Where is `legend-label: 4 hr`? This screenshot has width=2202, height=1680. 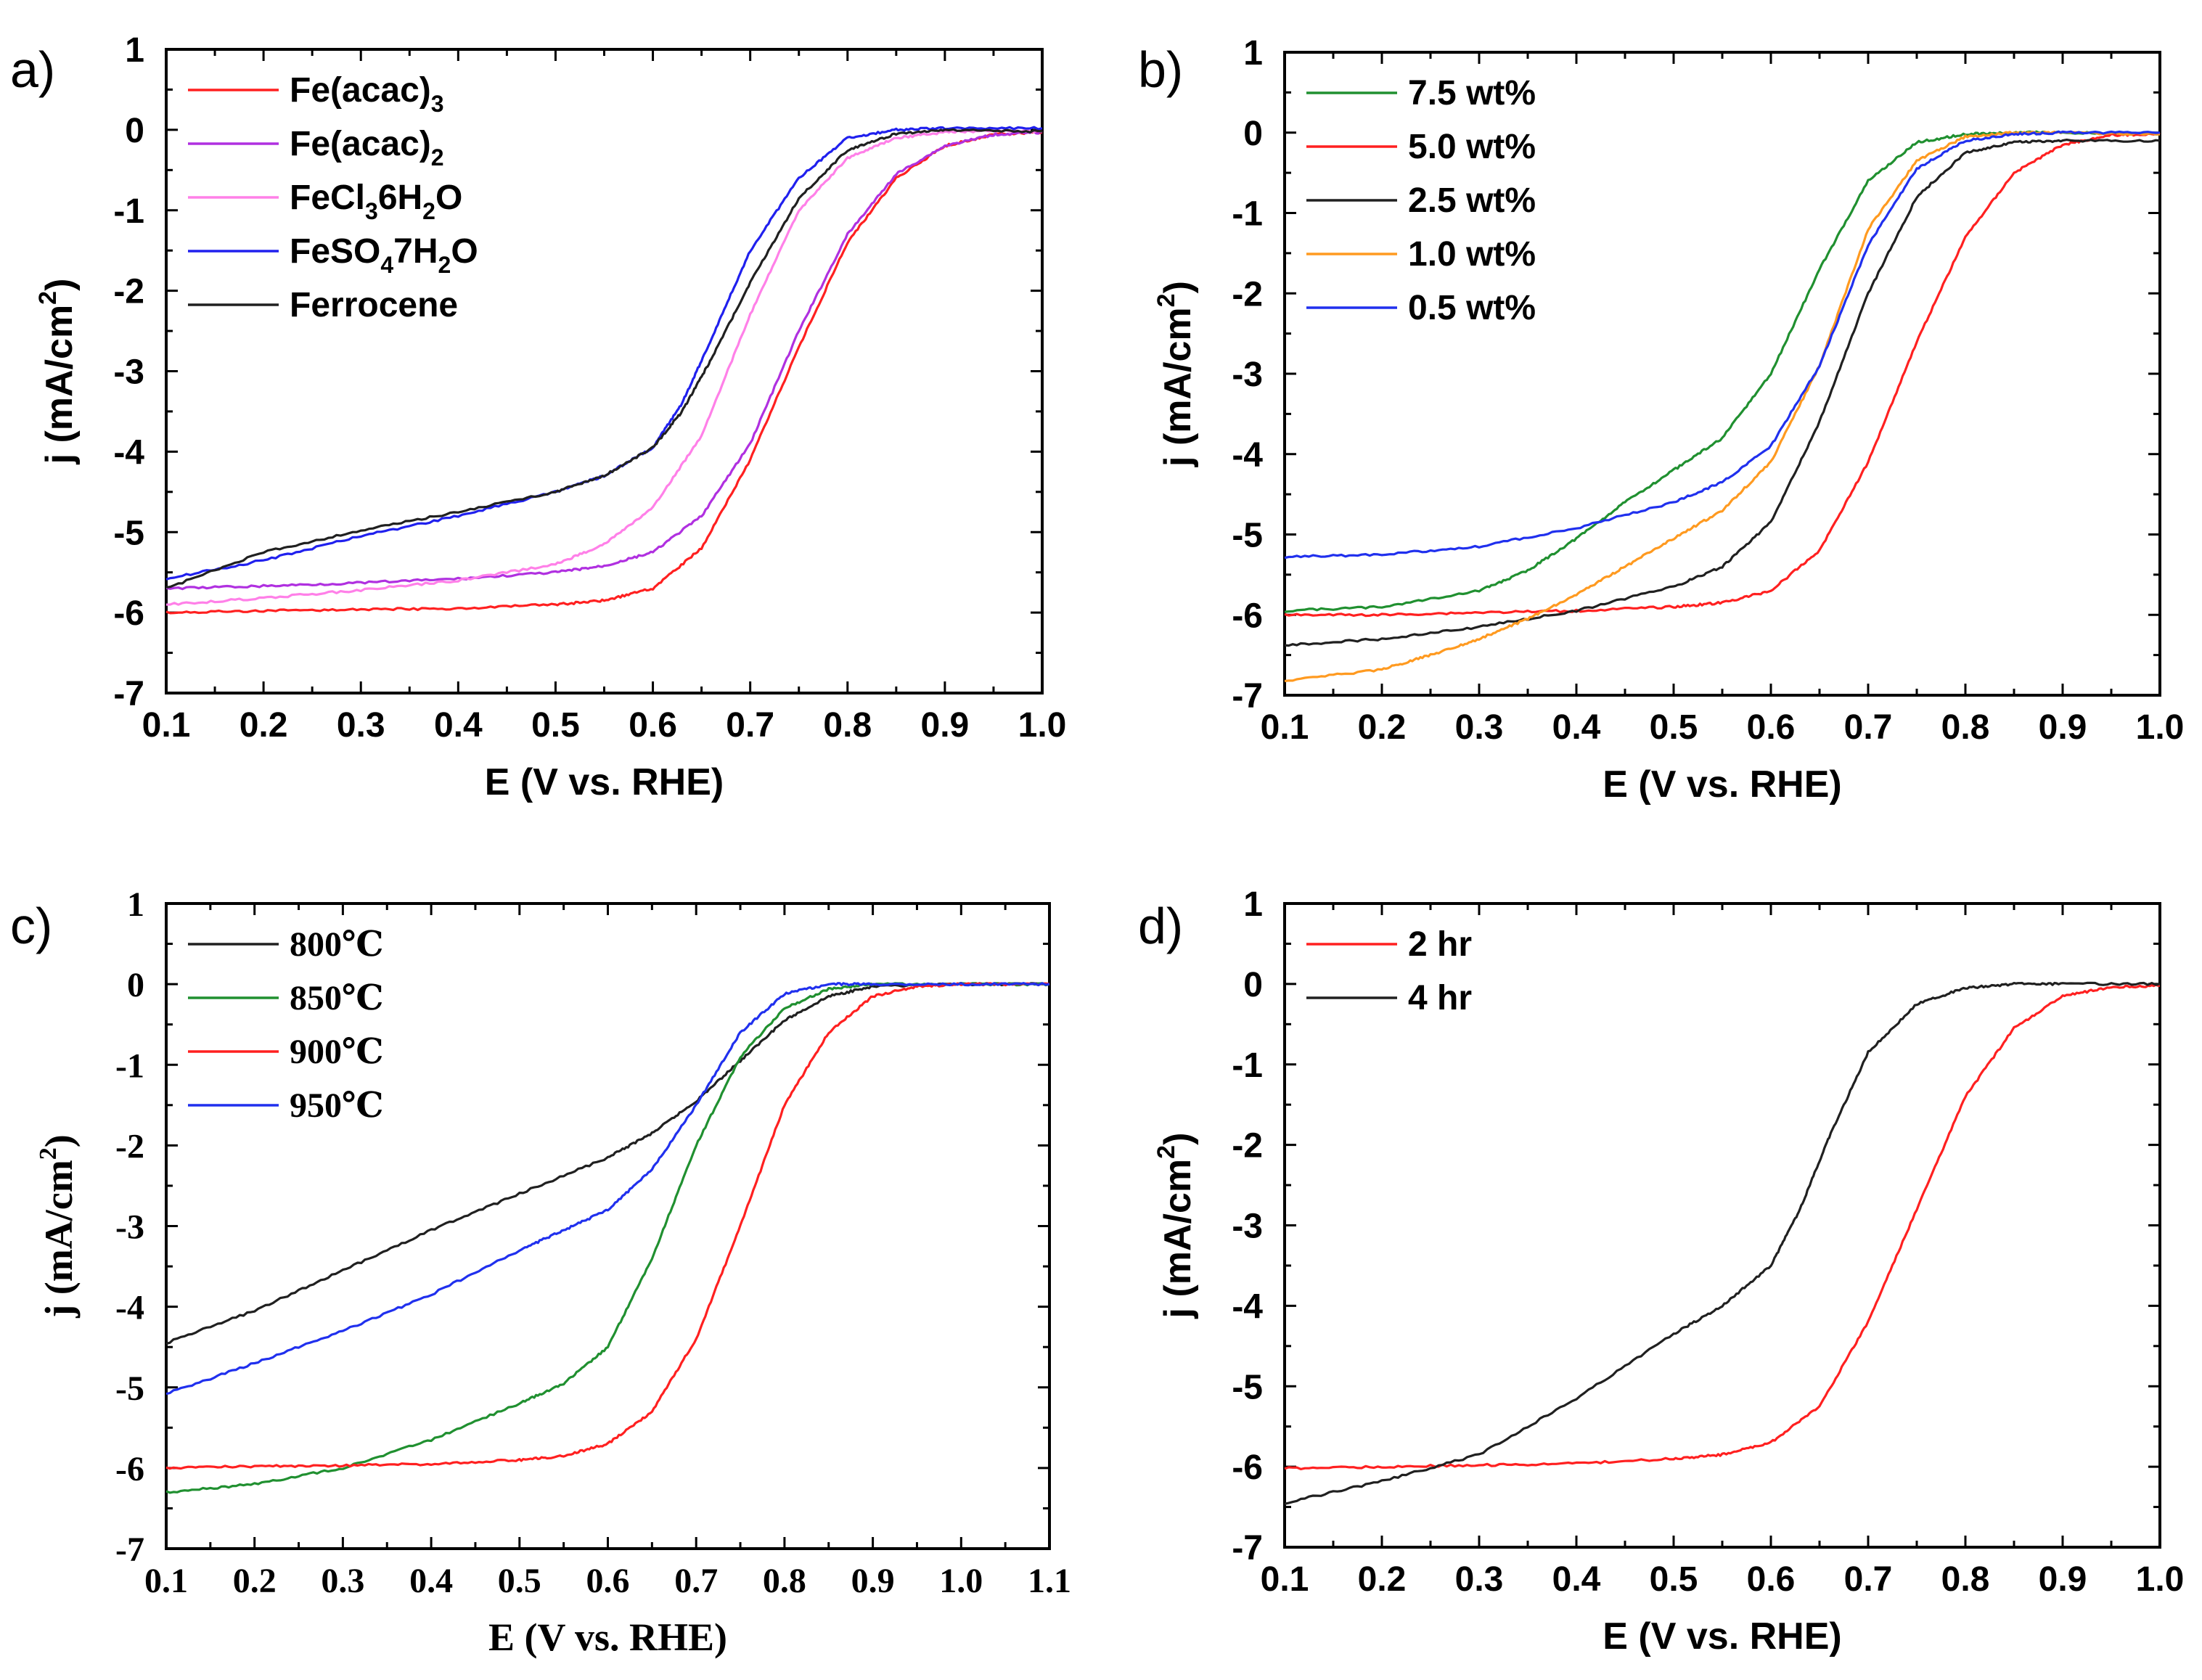
legend-label: 4 hr is located at coordinates (1440, 998).